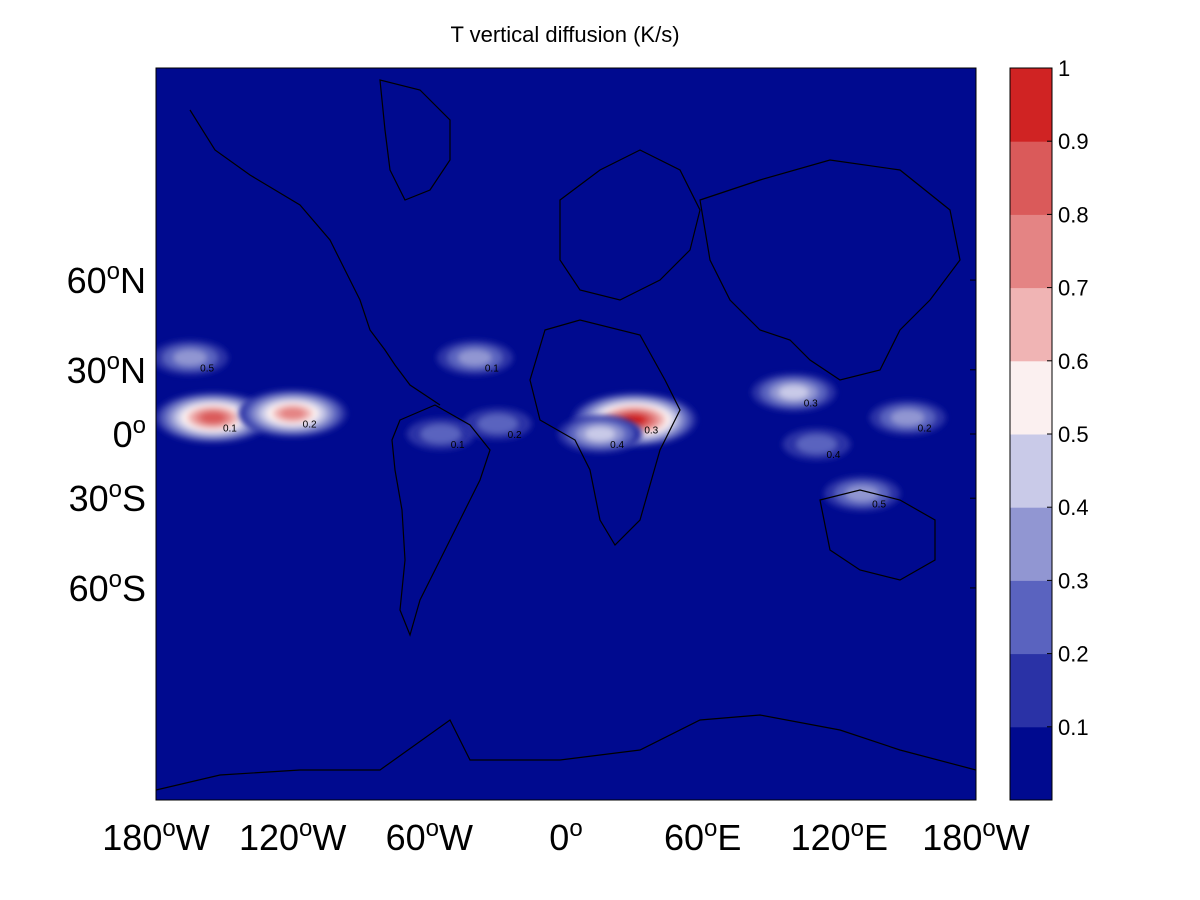 The height and width of the screenshot is (900, 1200). I want to click on coastline-south-america, so click(441, 520).